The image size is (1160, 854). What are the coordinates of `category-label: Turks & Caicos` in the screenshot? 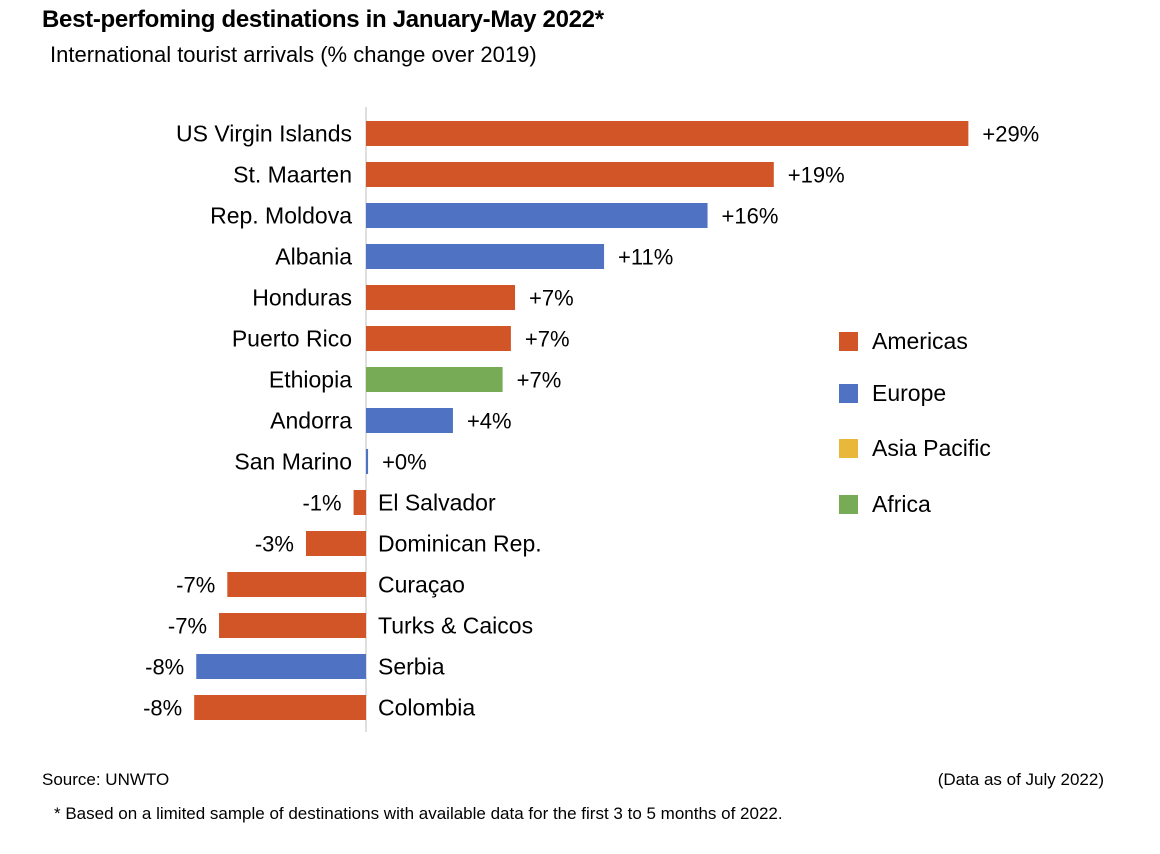 It's located at (455, 626).